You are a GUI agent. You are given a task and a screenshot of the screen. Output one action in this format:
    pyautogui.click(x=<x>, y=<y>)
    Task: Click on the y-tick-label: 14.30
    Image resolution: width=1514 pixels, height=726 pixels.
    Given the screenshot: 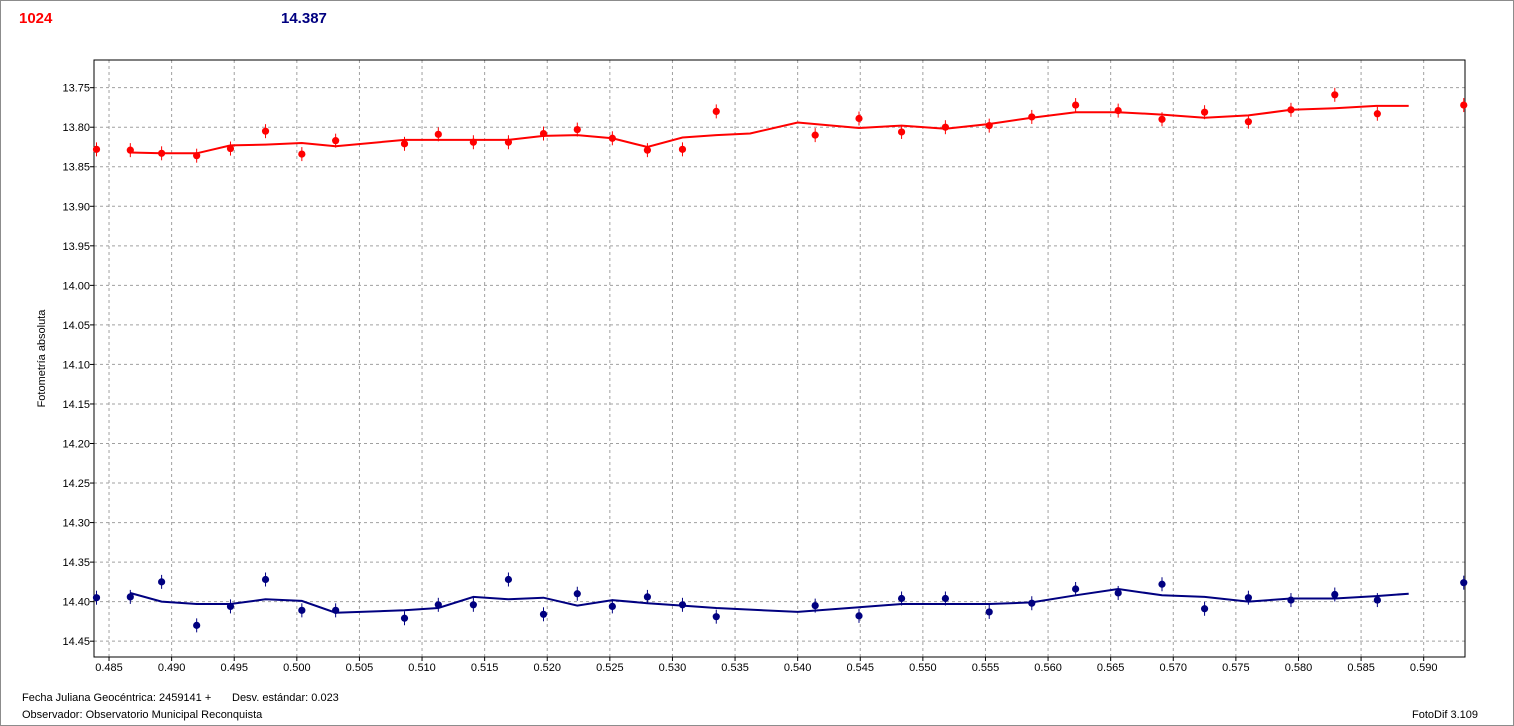 What is the action you would take?
    pyautogui.click(x=76, y=524)
    